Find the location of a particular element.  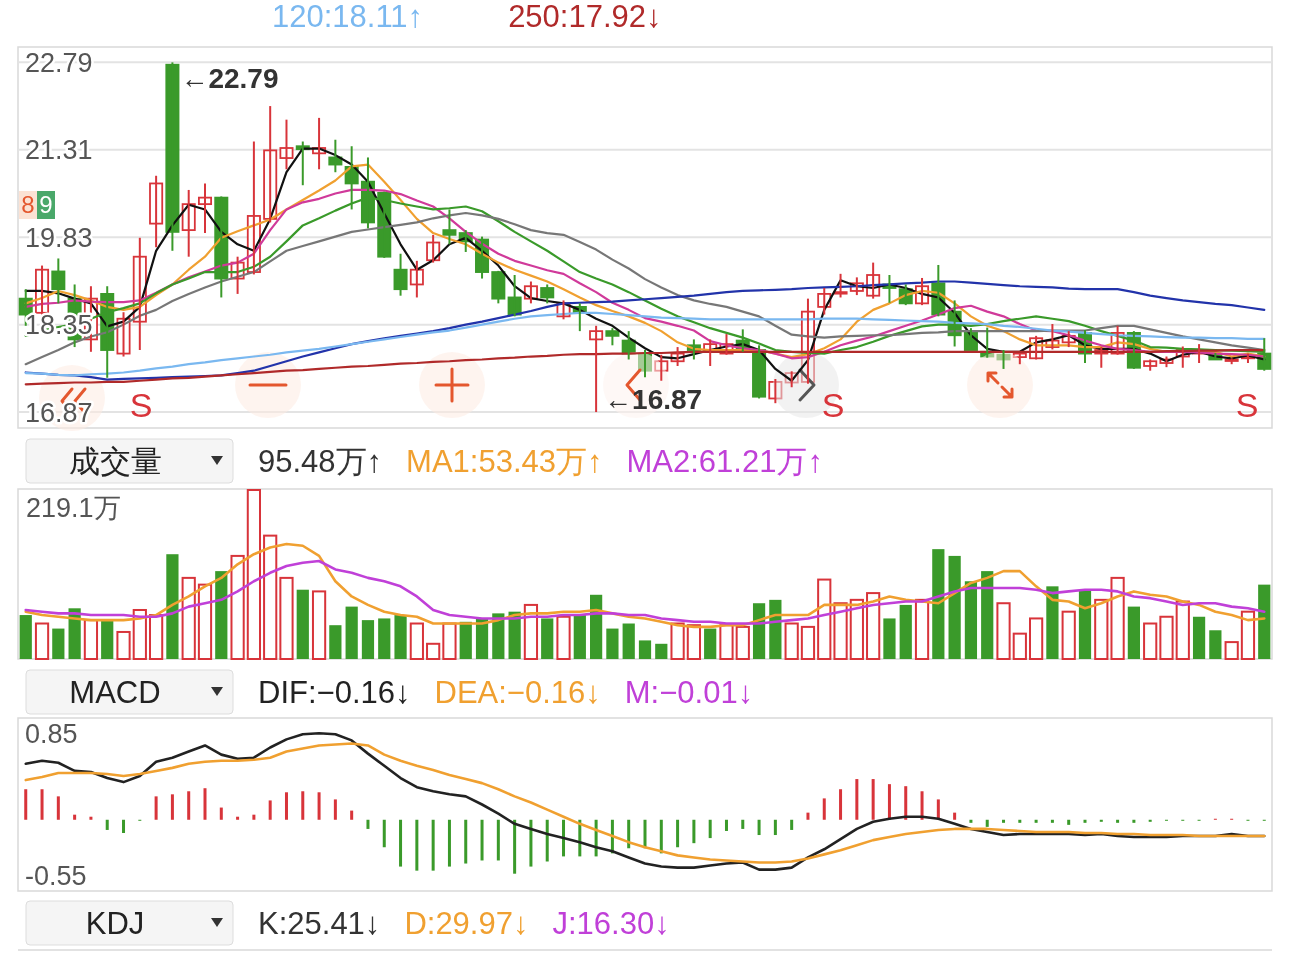

series-label: DEA:−0.16↓ is located at coordinates (517, 692).